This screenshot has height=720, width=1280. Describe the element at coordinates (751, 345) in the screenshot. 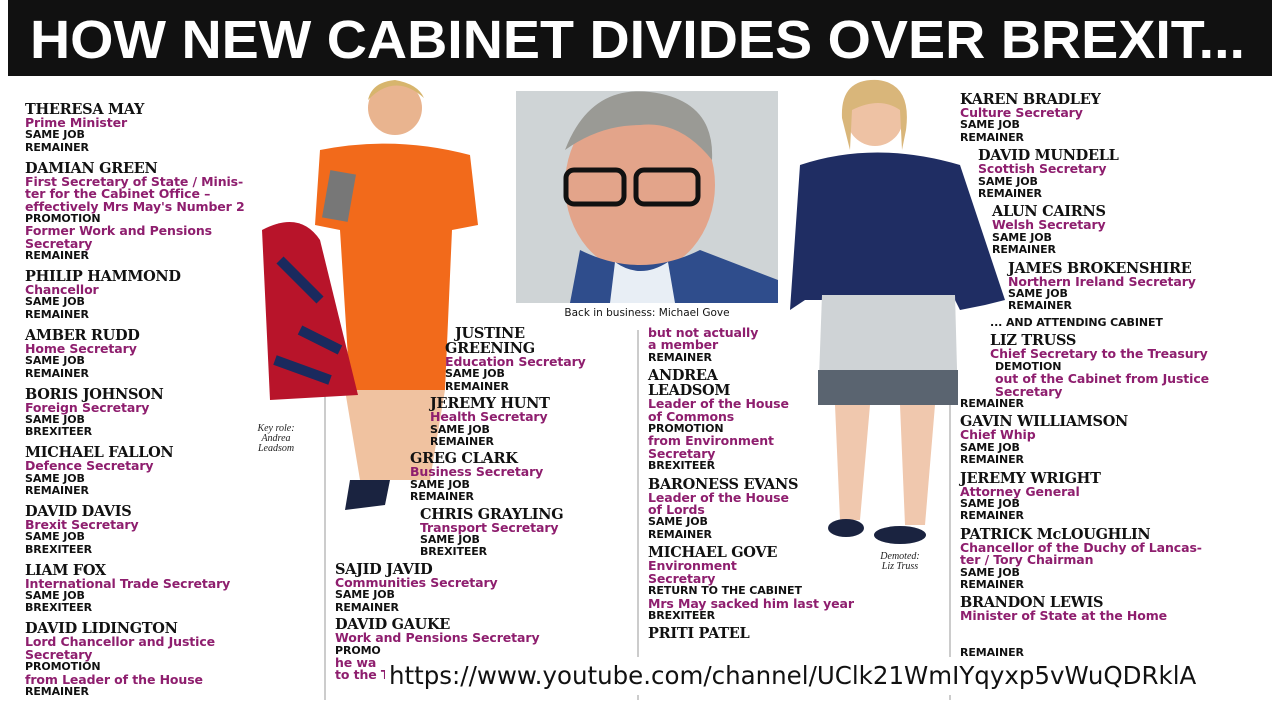

I see `entry: but not actually a member REMAINER` at that location.